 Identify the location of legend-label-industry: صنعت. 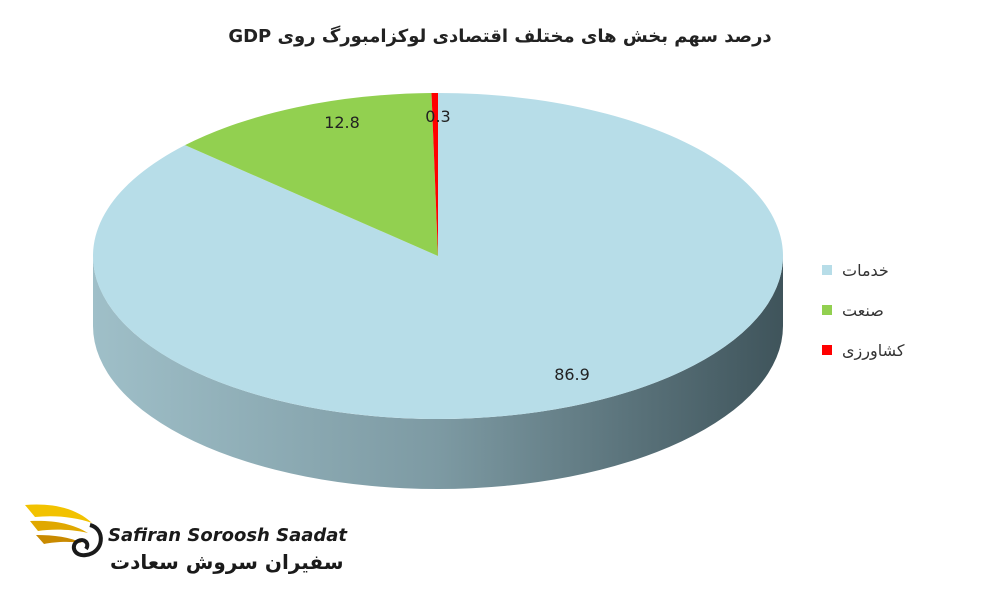
(863, 310).